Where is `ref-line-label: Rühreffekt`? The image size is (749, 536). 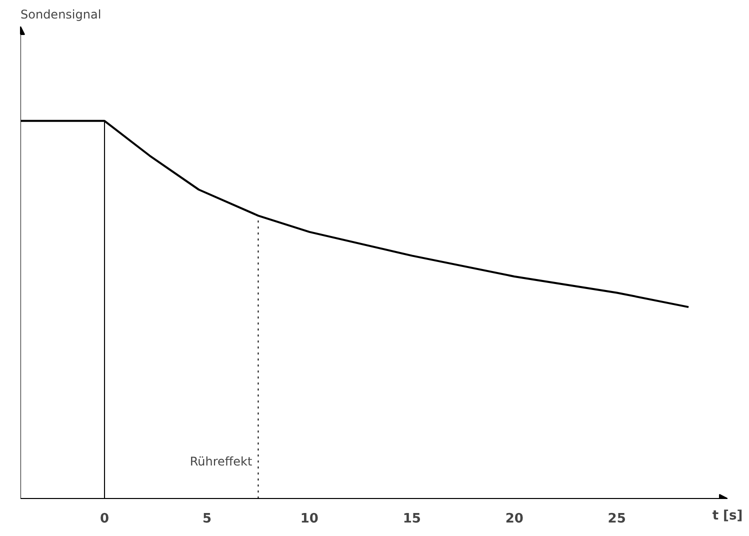
ref-line-label: Rühreffekt is located at coordinates (221, 461).